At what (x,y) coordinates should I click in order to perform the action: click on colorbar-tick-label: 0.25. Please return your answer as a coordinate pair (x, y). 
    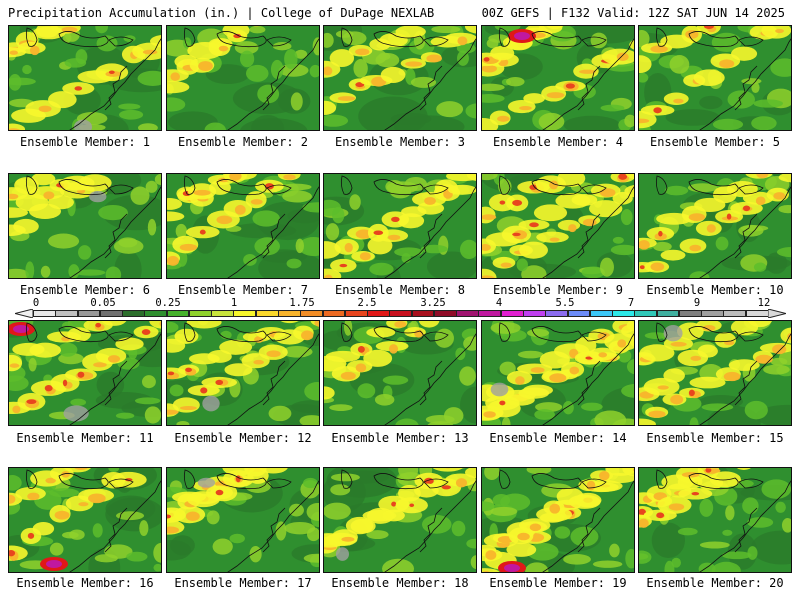
    Looking at the image, I should click on (168, 303).